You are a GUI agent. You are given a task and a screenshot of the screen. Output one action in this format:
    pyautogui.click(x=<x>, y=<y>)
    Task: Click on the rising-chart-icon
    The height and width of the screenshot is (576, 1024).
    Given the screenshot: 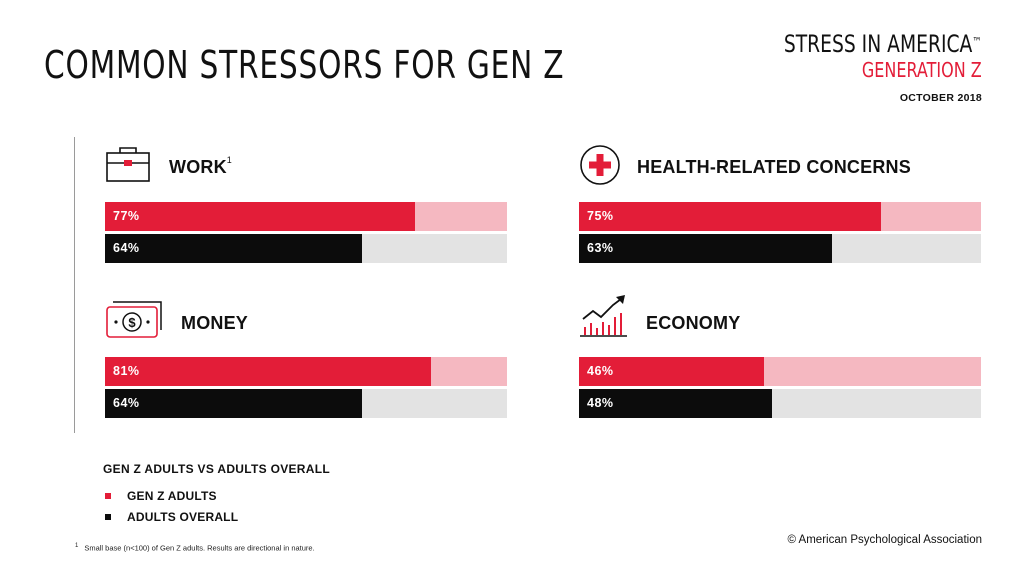 What is the action you would take?
    pyautogui.click(x=603, y=316)
    